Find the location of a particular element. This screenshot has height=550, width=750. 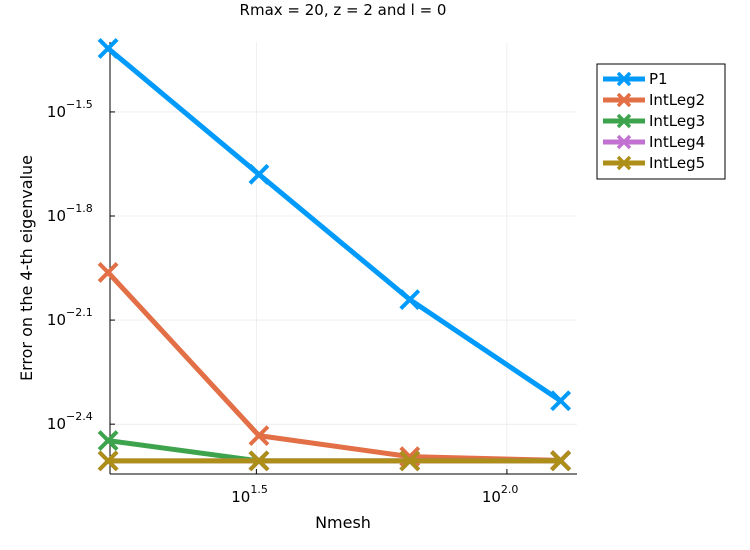

legend: P1 IntLeg2 IntLeg3 IntLeg4 IntLeg5 is located at coordinates (661, 121).